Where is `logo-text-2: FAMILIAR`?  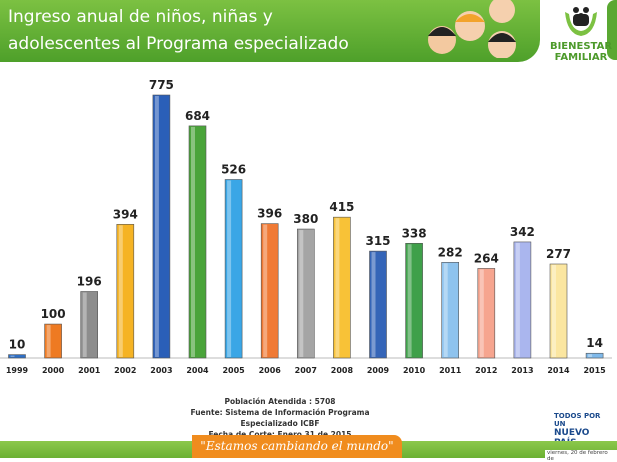
logo-text-2: FAMILIAR is located at coordinates (581, 57).